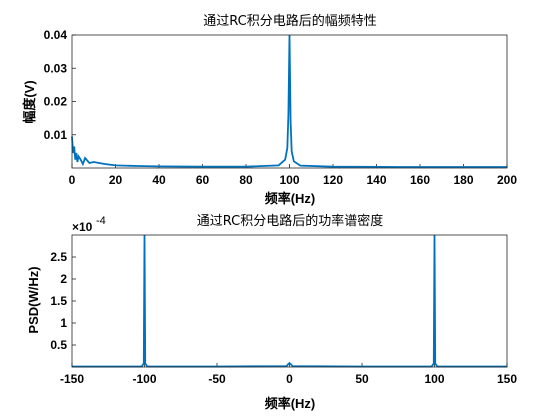 The image size is (560, 420). I want to click on plot2-x-ticks: -150 -100 -50 0 50 100 150, so click(288, 374).